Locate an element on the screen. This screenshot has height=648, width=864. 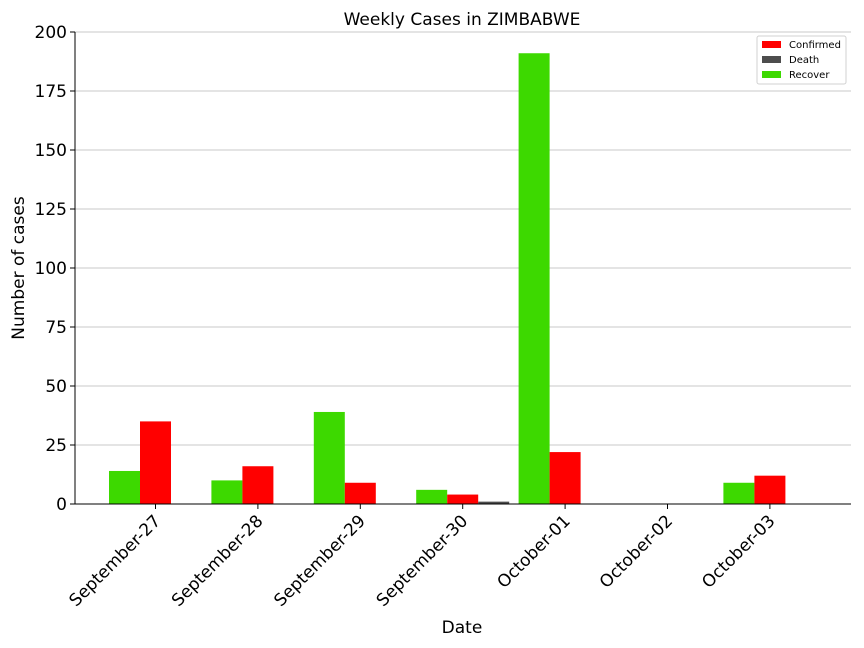
y-tick-label: 75 is located at coordinates (56, 328).